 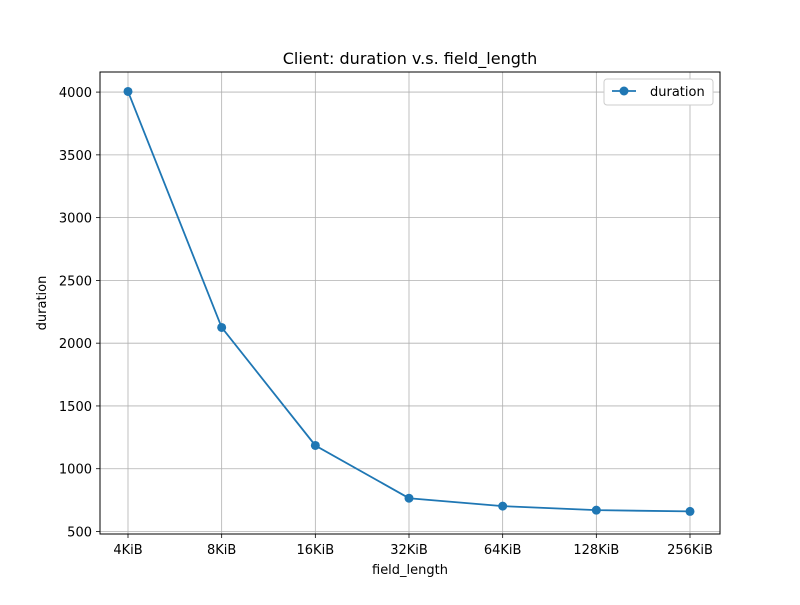 I want to click on y-tick-label: 3000, so click(x=75, y=219).